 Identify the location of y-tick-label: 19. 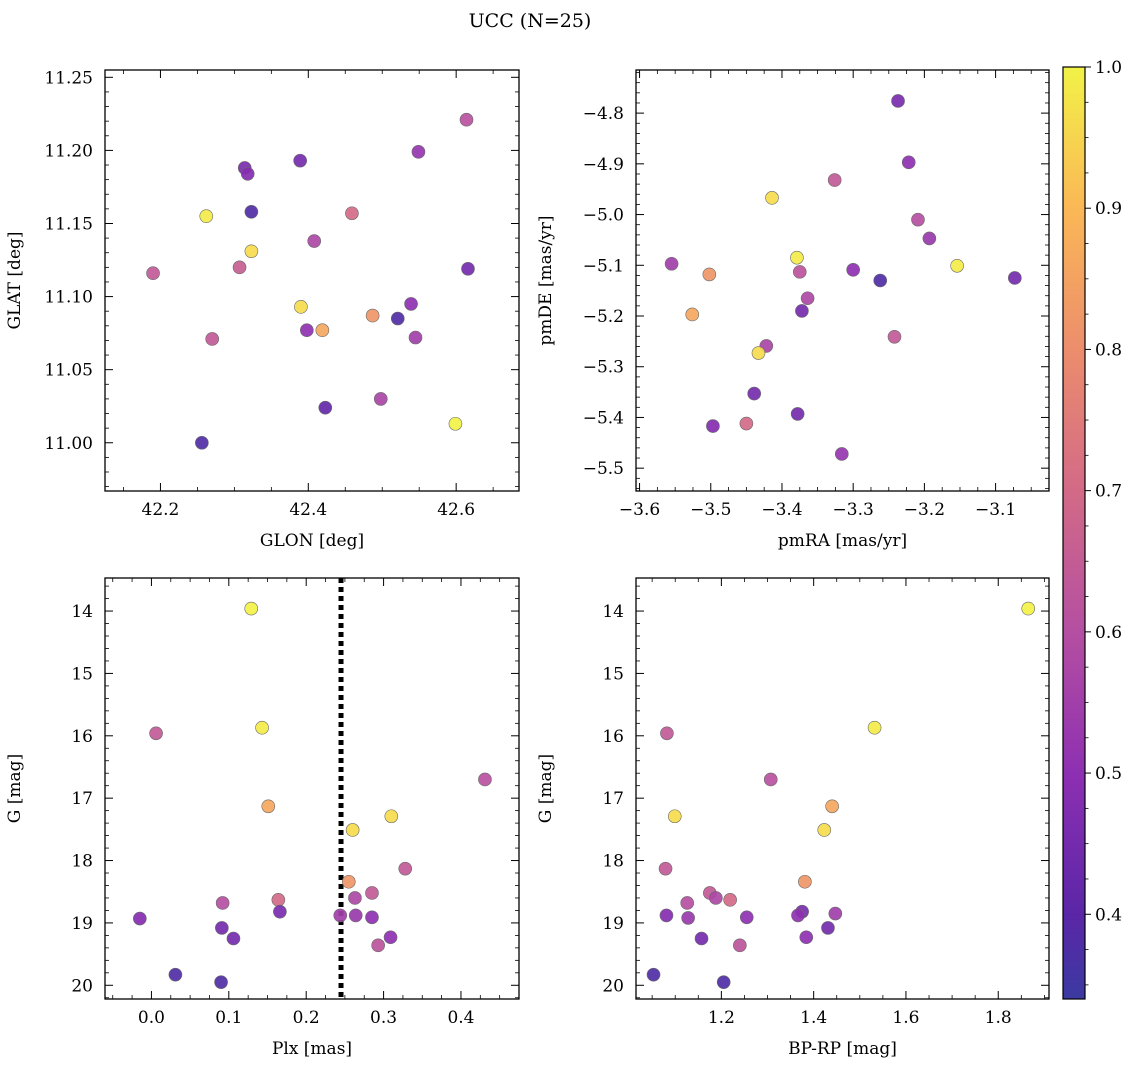
(82, 924).